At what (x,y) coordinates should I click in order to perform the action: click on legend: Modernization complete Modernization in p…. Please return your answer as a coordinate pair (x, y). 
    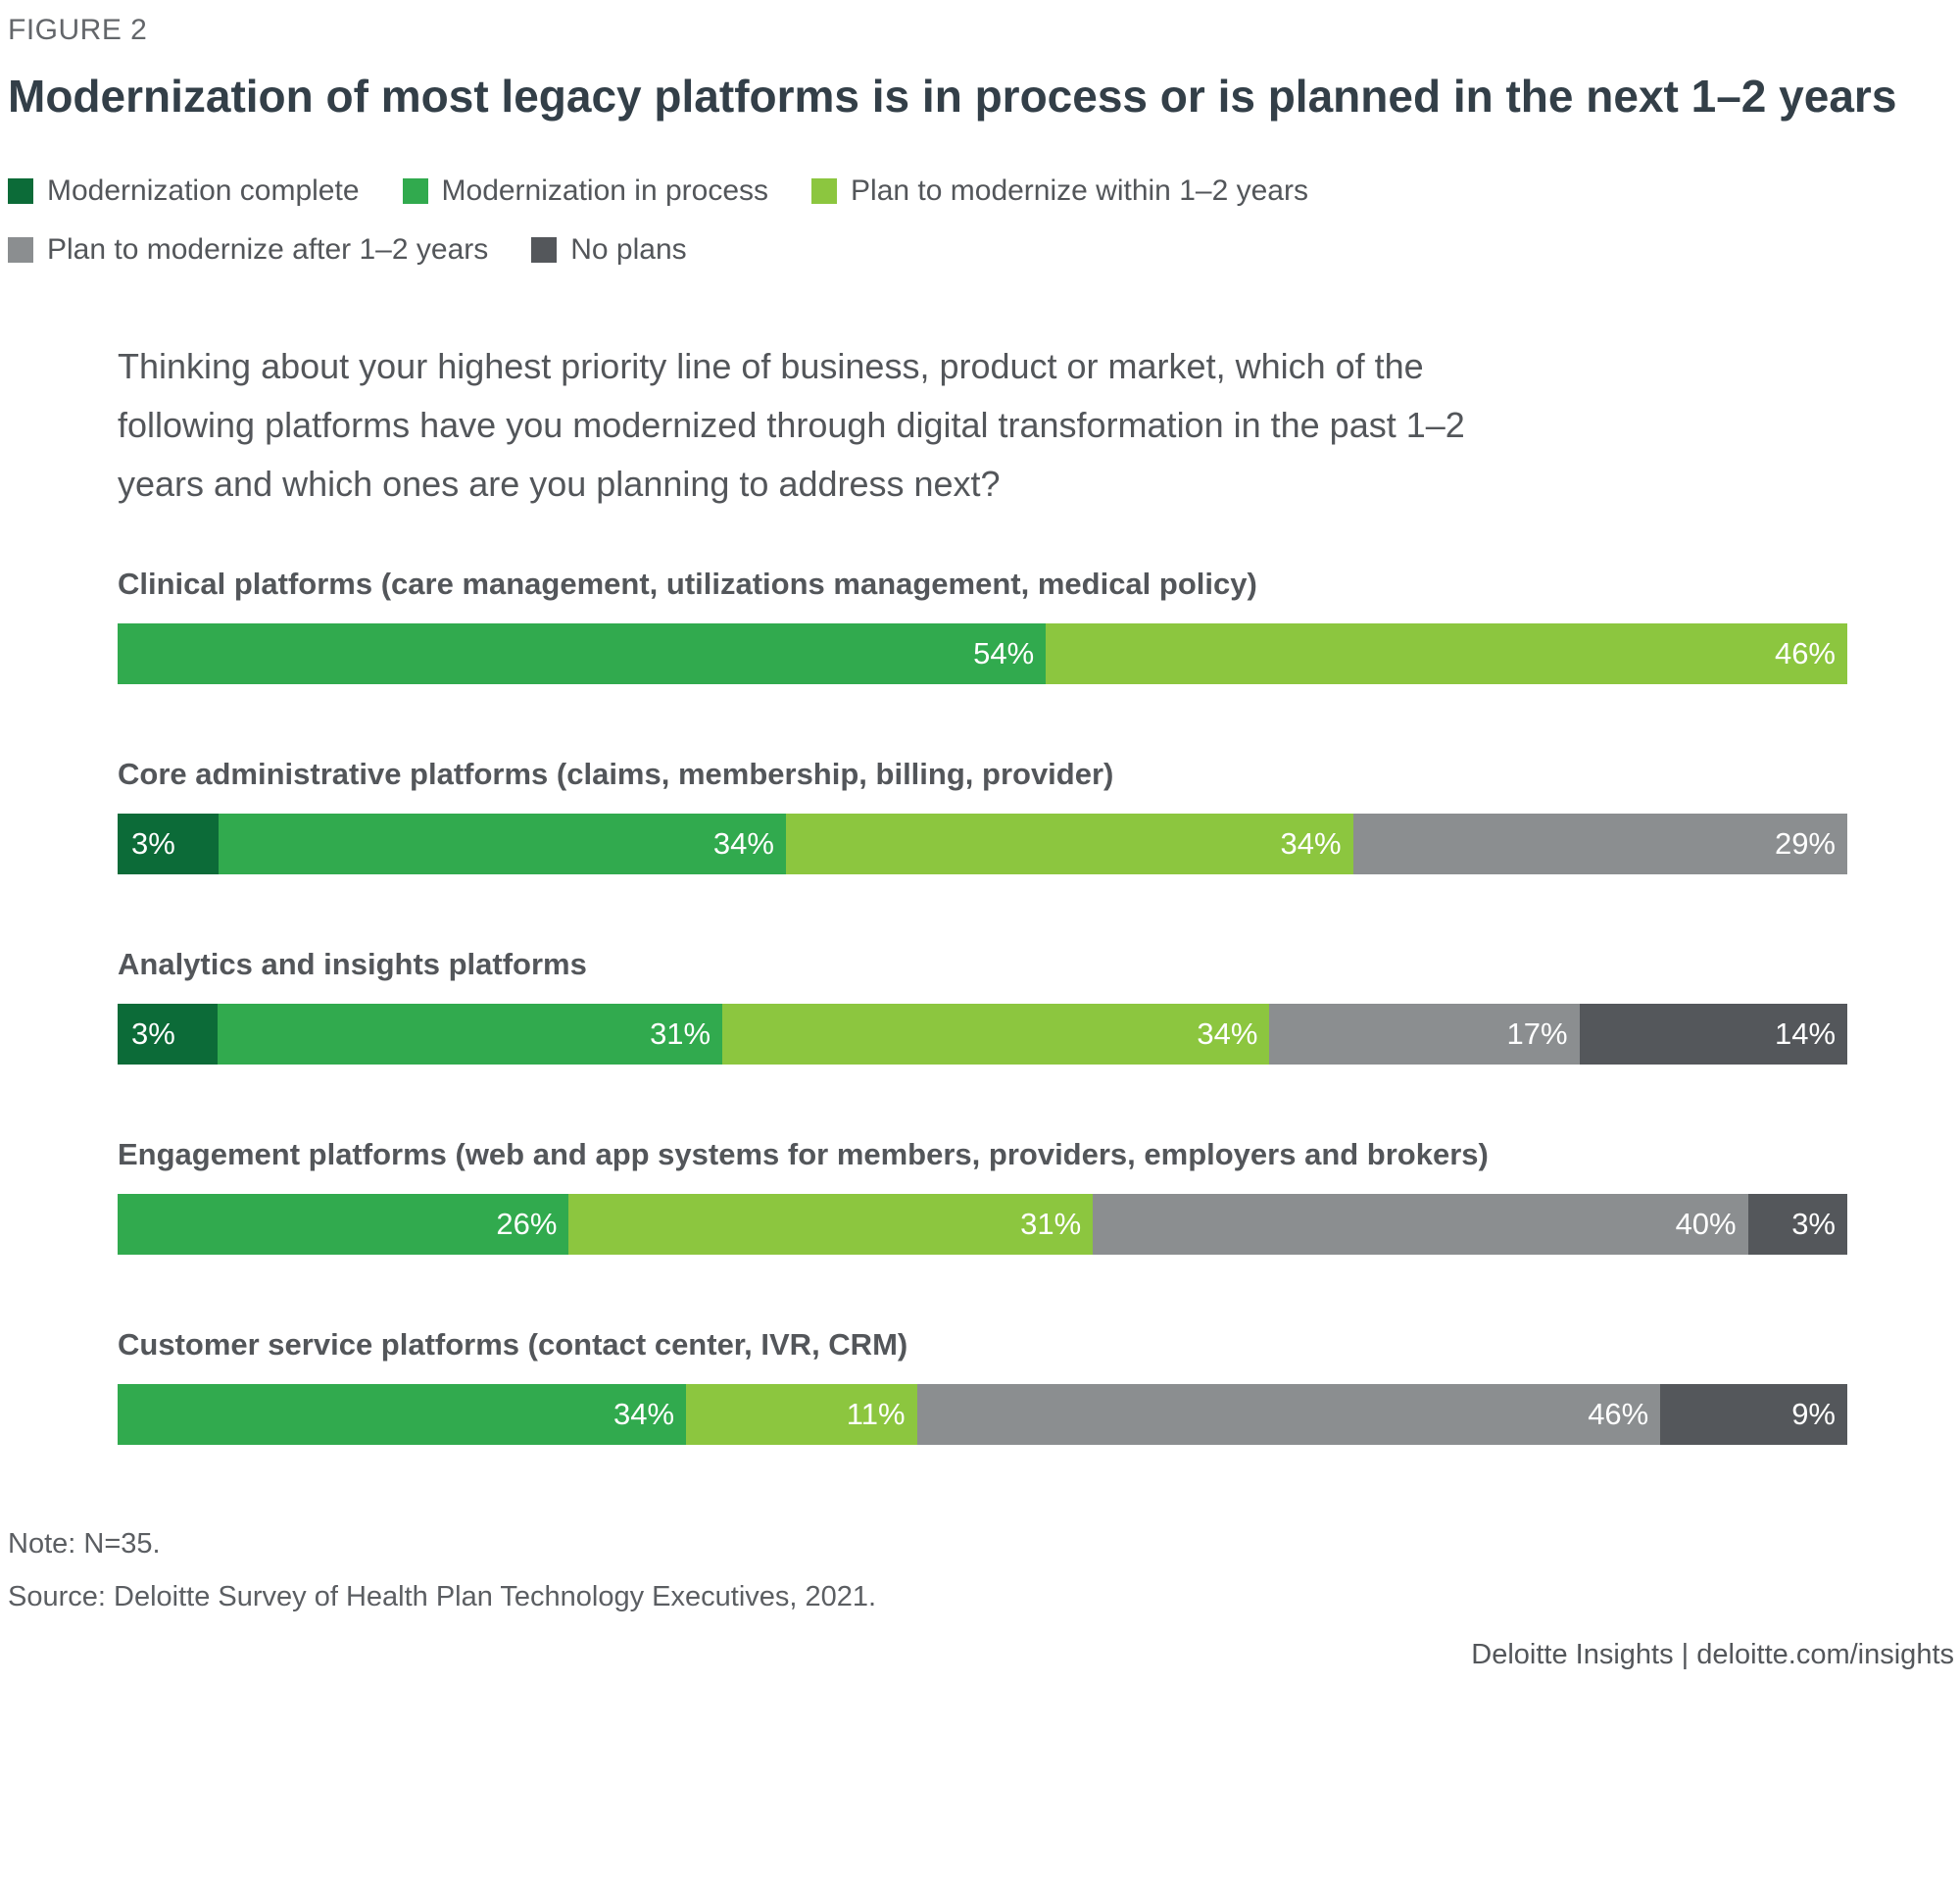
    Looking at the image, I should click on (982, 221).